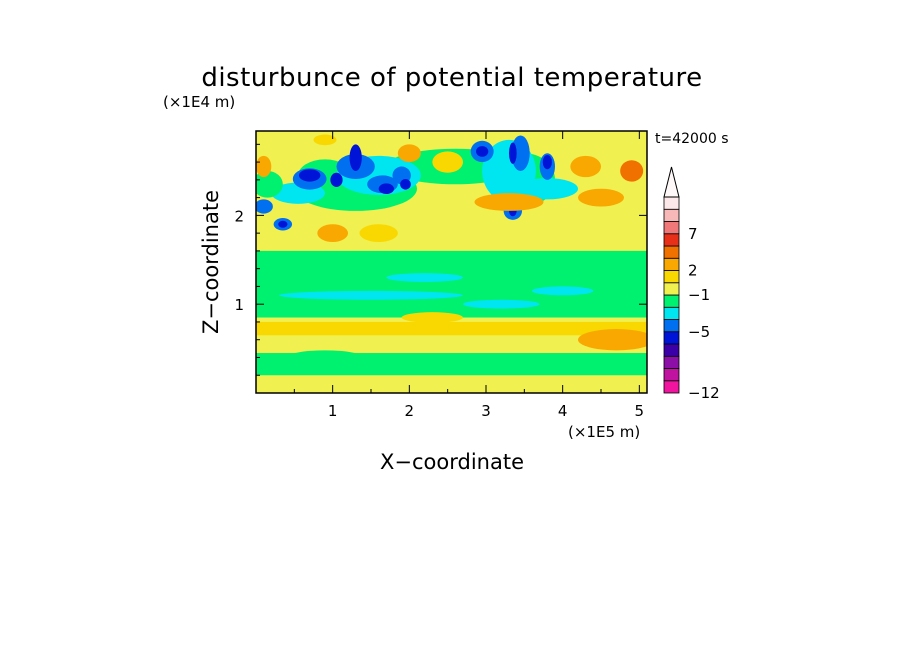  I want to click on y-tick-label: 2, so click(239, 216).